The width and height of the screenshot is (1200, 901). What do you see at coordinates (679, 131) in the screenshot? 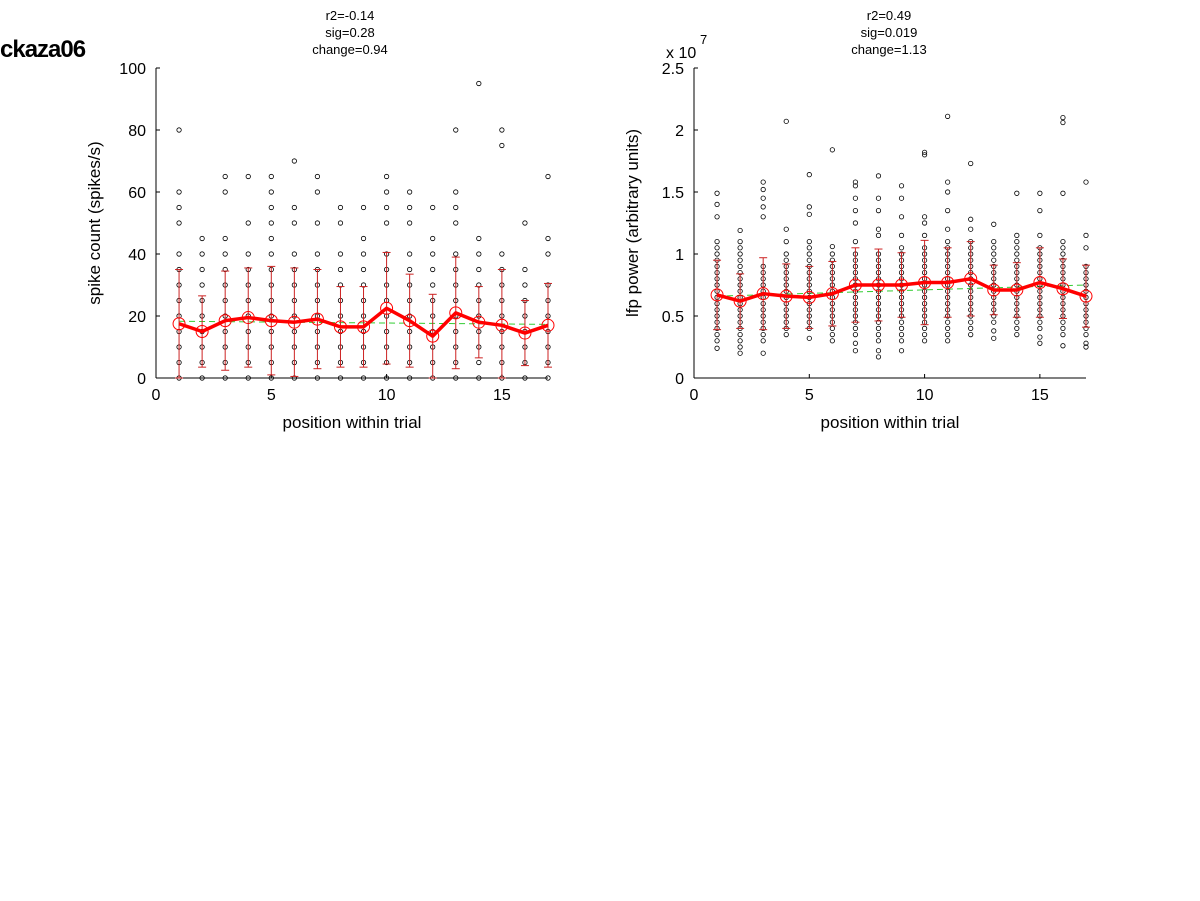
I see `y-tick-label: 2` at bounding box center [679, 131].